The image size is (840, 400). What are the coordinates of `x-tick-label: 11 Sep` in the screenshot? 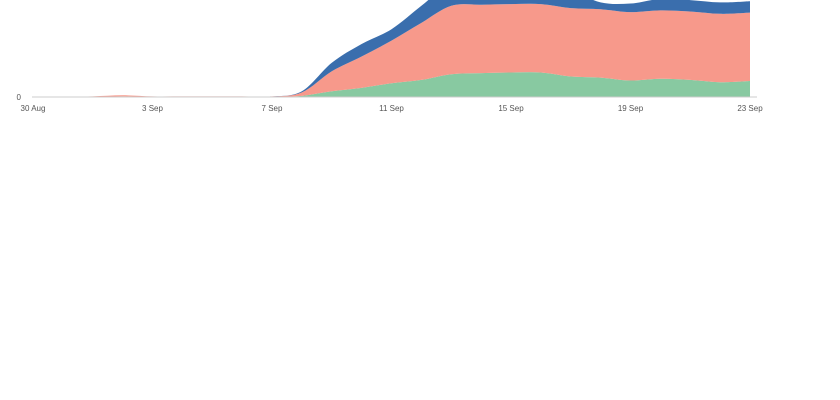 It's located at (391, 108).